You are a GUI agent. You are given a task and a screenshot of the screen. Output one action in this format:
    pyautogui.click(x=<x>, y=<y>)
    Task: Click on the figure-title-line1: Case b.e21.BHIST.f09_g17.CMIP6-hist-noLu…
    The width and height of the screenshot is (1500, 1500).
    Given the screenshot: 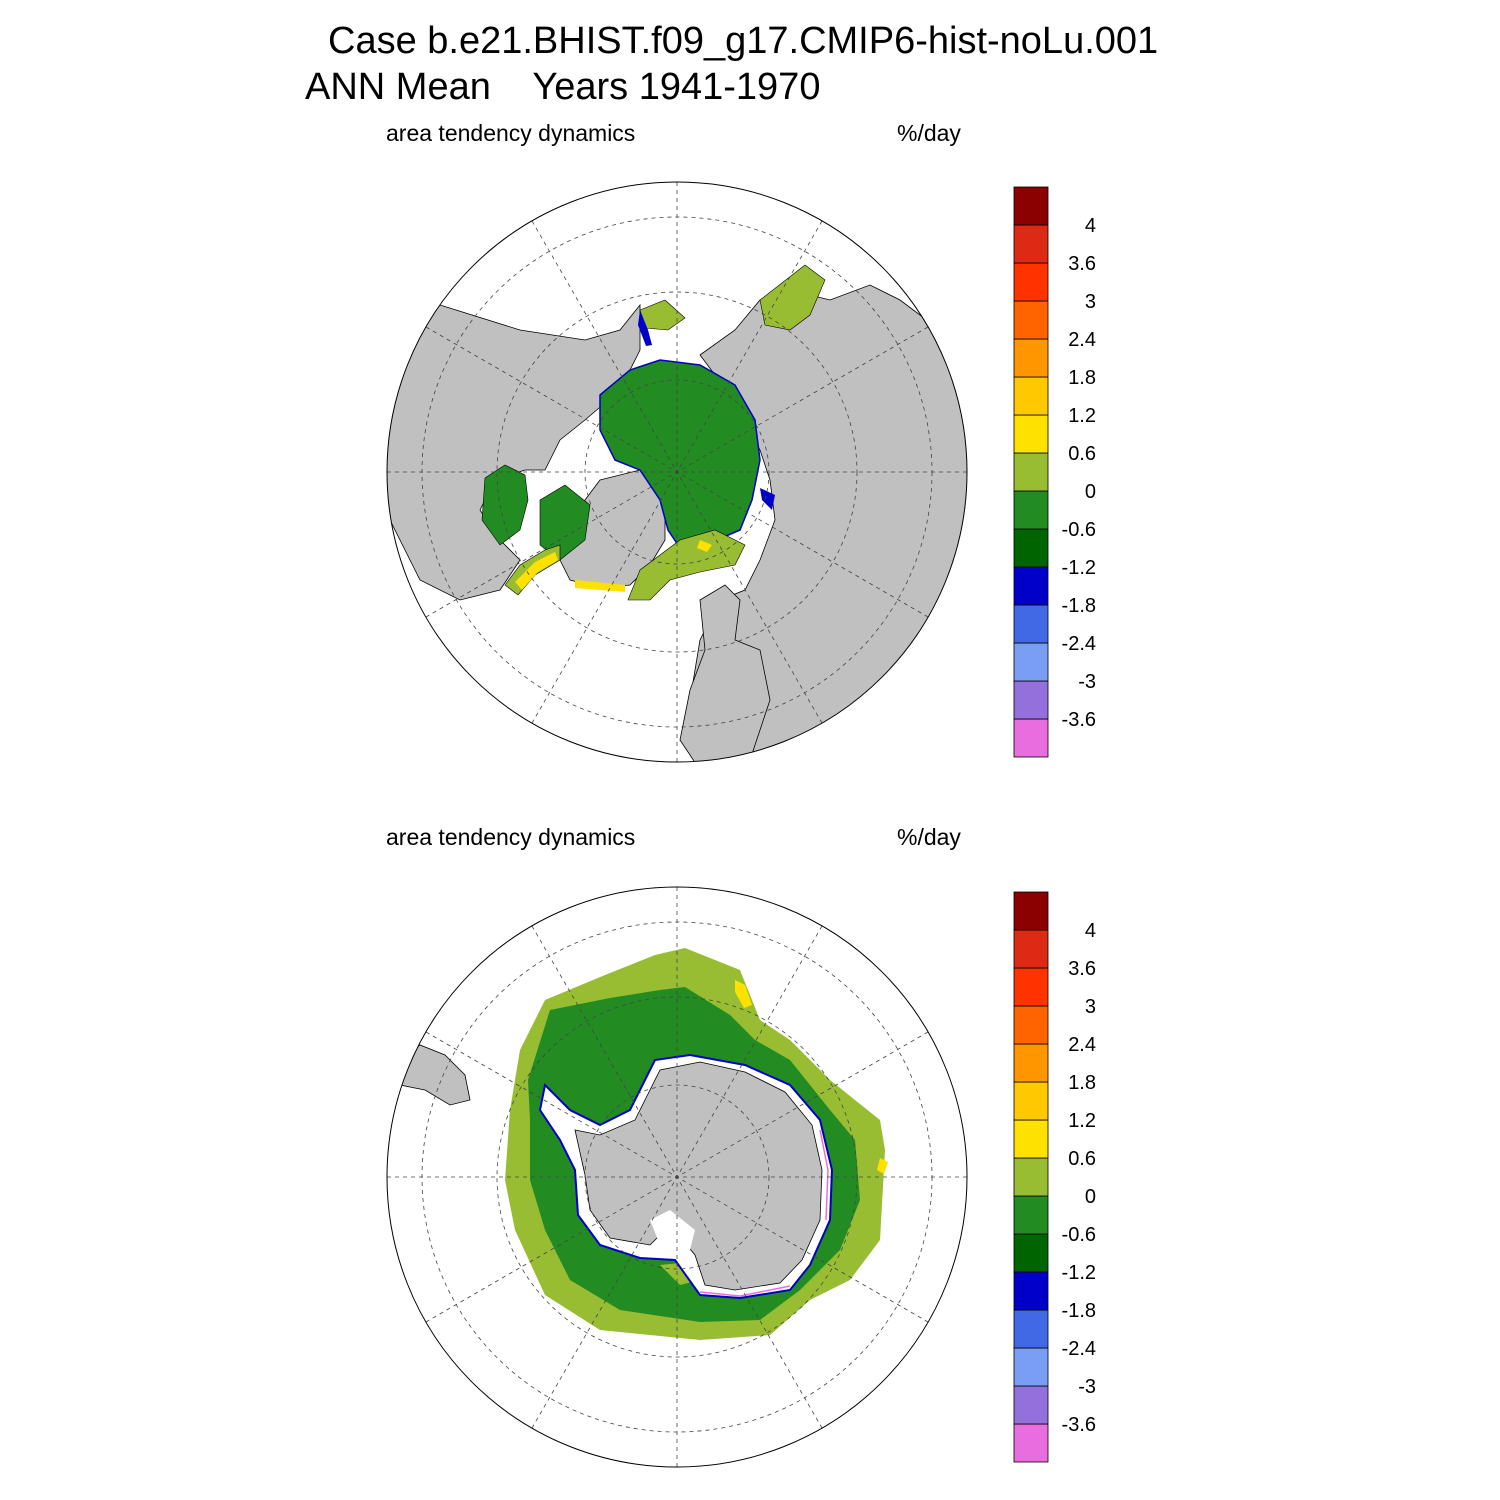 What is the action you would take?
    pyautogui.click(x=743, y=41)
    